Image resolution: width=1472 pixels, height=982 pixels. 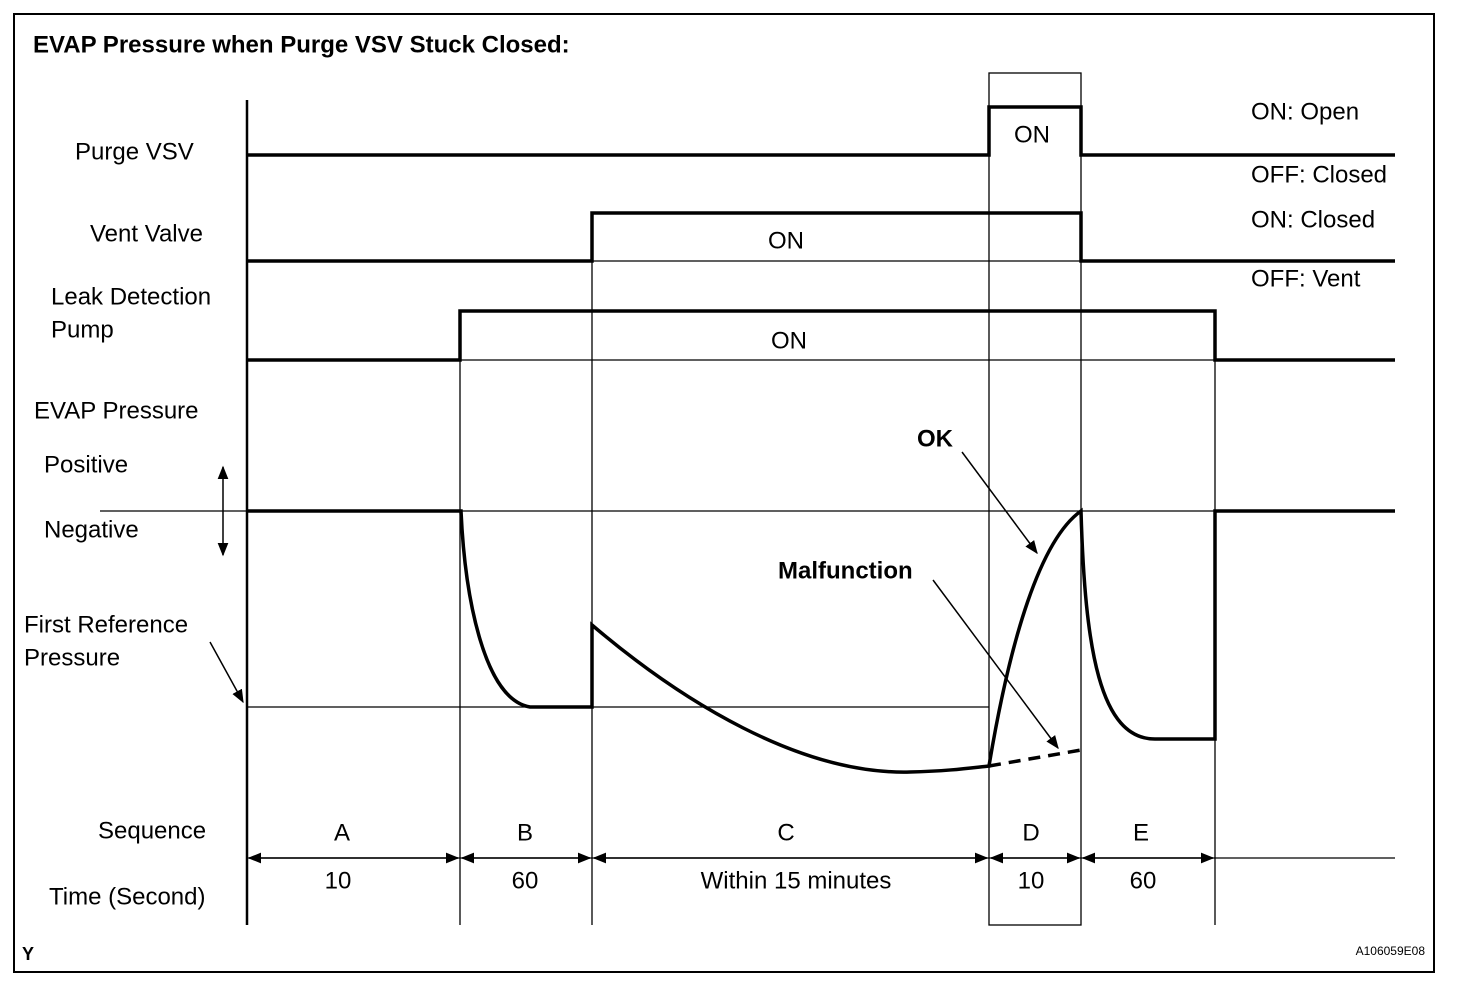 What do you see at coordinates (1141, 832) in the screenshot?
I see `phase-name: E` at bounding box center [1141, 832].